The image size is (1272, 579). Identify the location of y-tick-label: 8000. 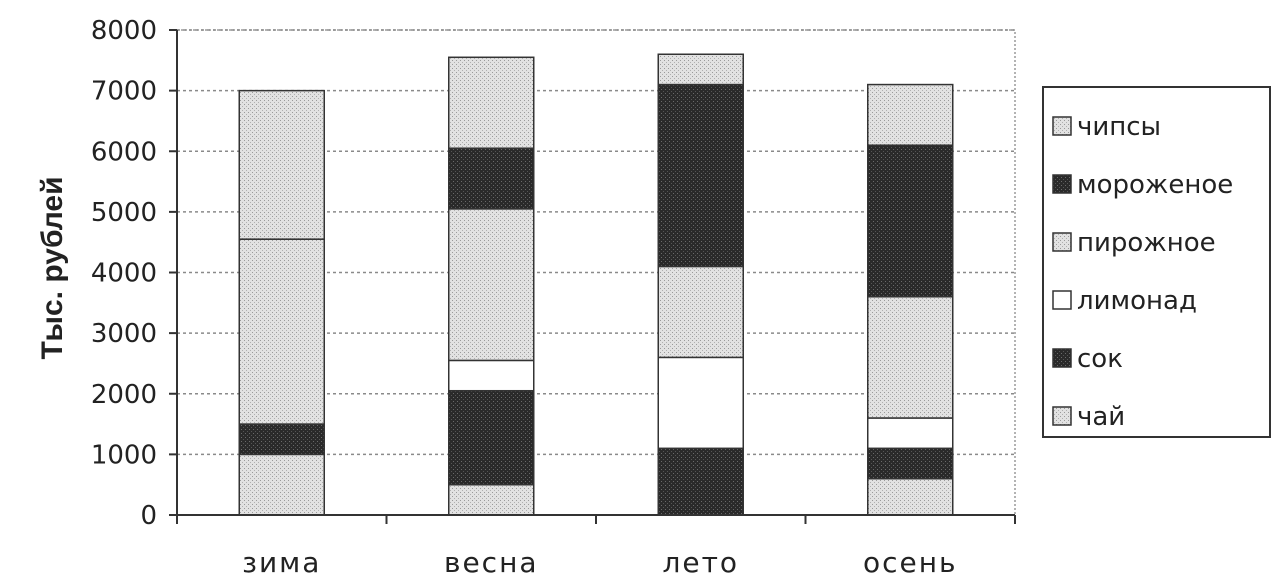
(124, 31).